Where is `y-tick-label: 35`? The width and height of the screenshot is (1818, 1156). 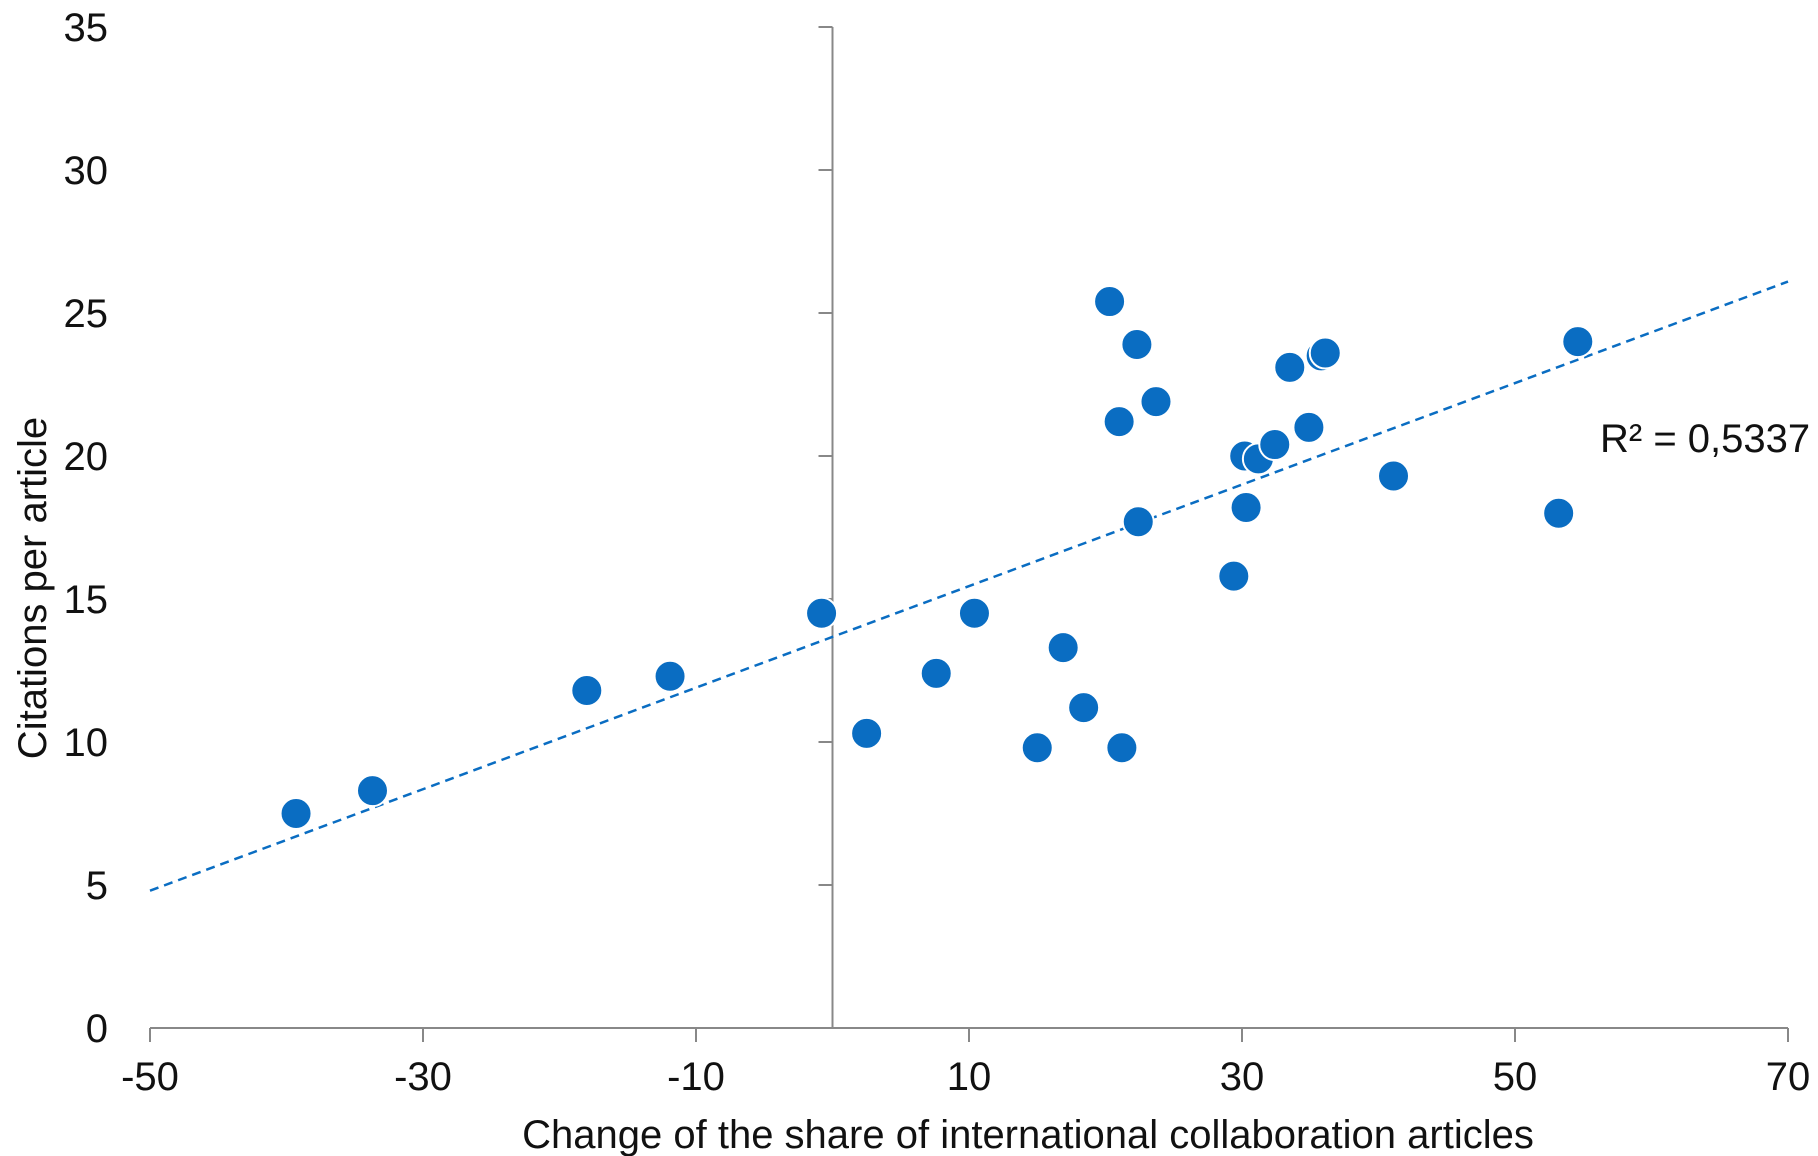
y-tick-label: 35 is located at coordinates (86, 28).